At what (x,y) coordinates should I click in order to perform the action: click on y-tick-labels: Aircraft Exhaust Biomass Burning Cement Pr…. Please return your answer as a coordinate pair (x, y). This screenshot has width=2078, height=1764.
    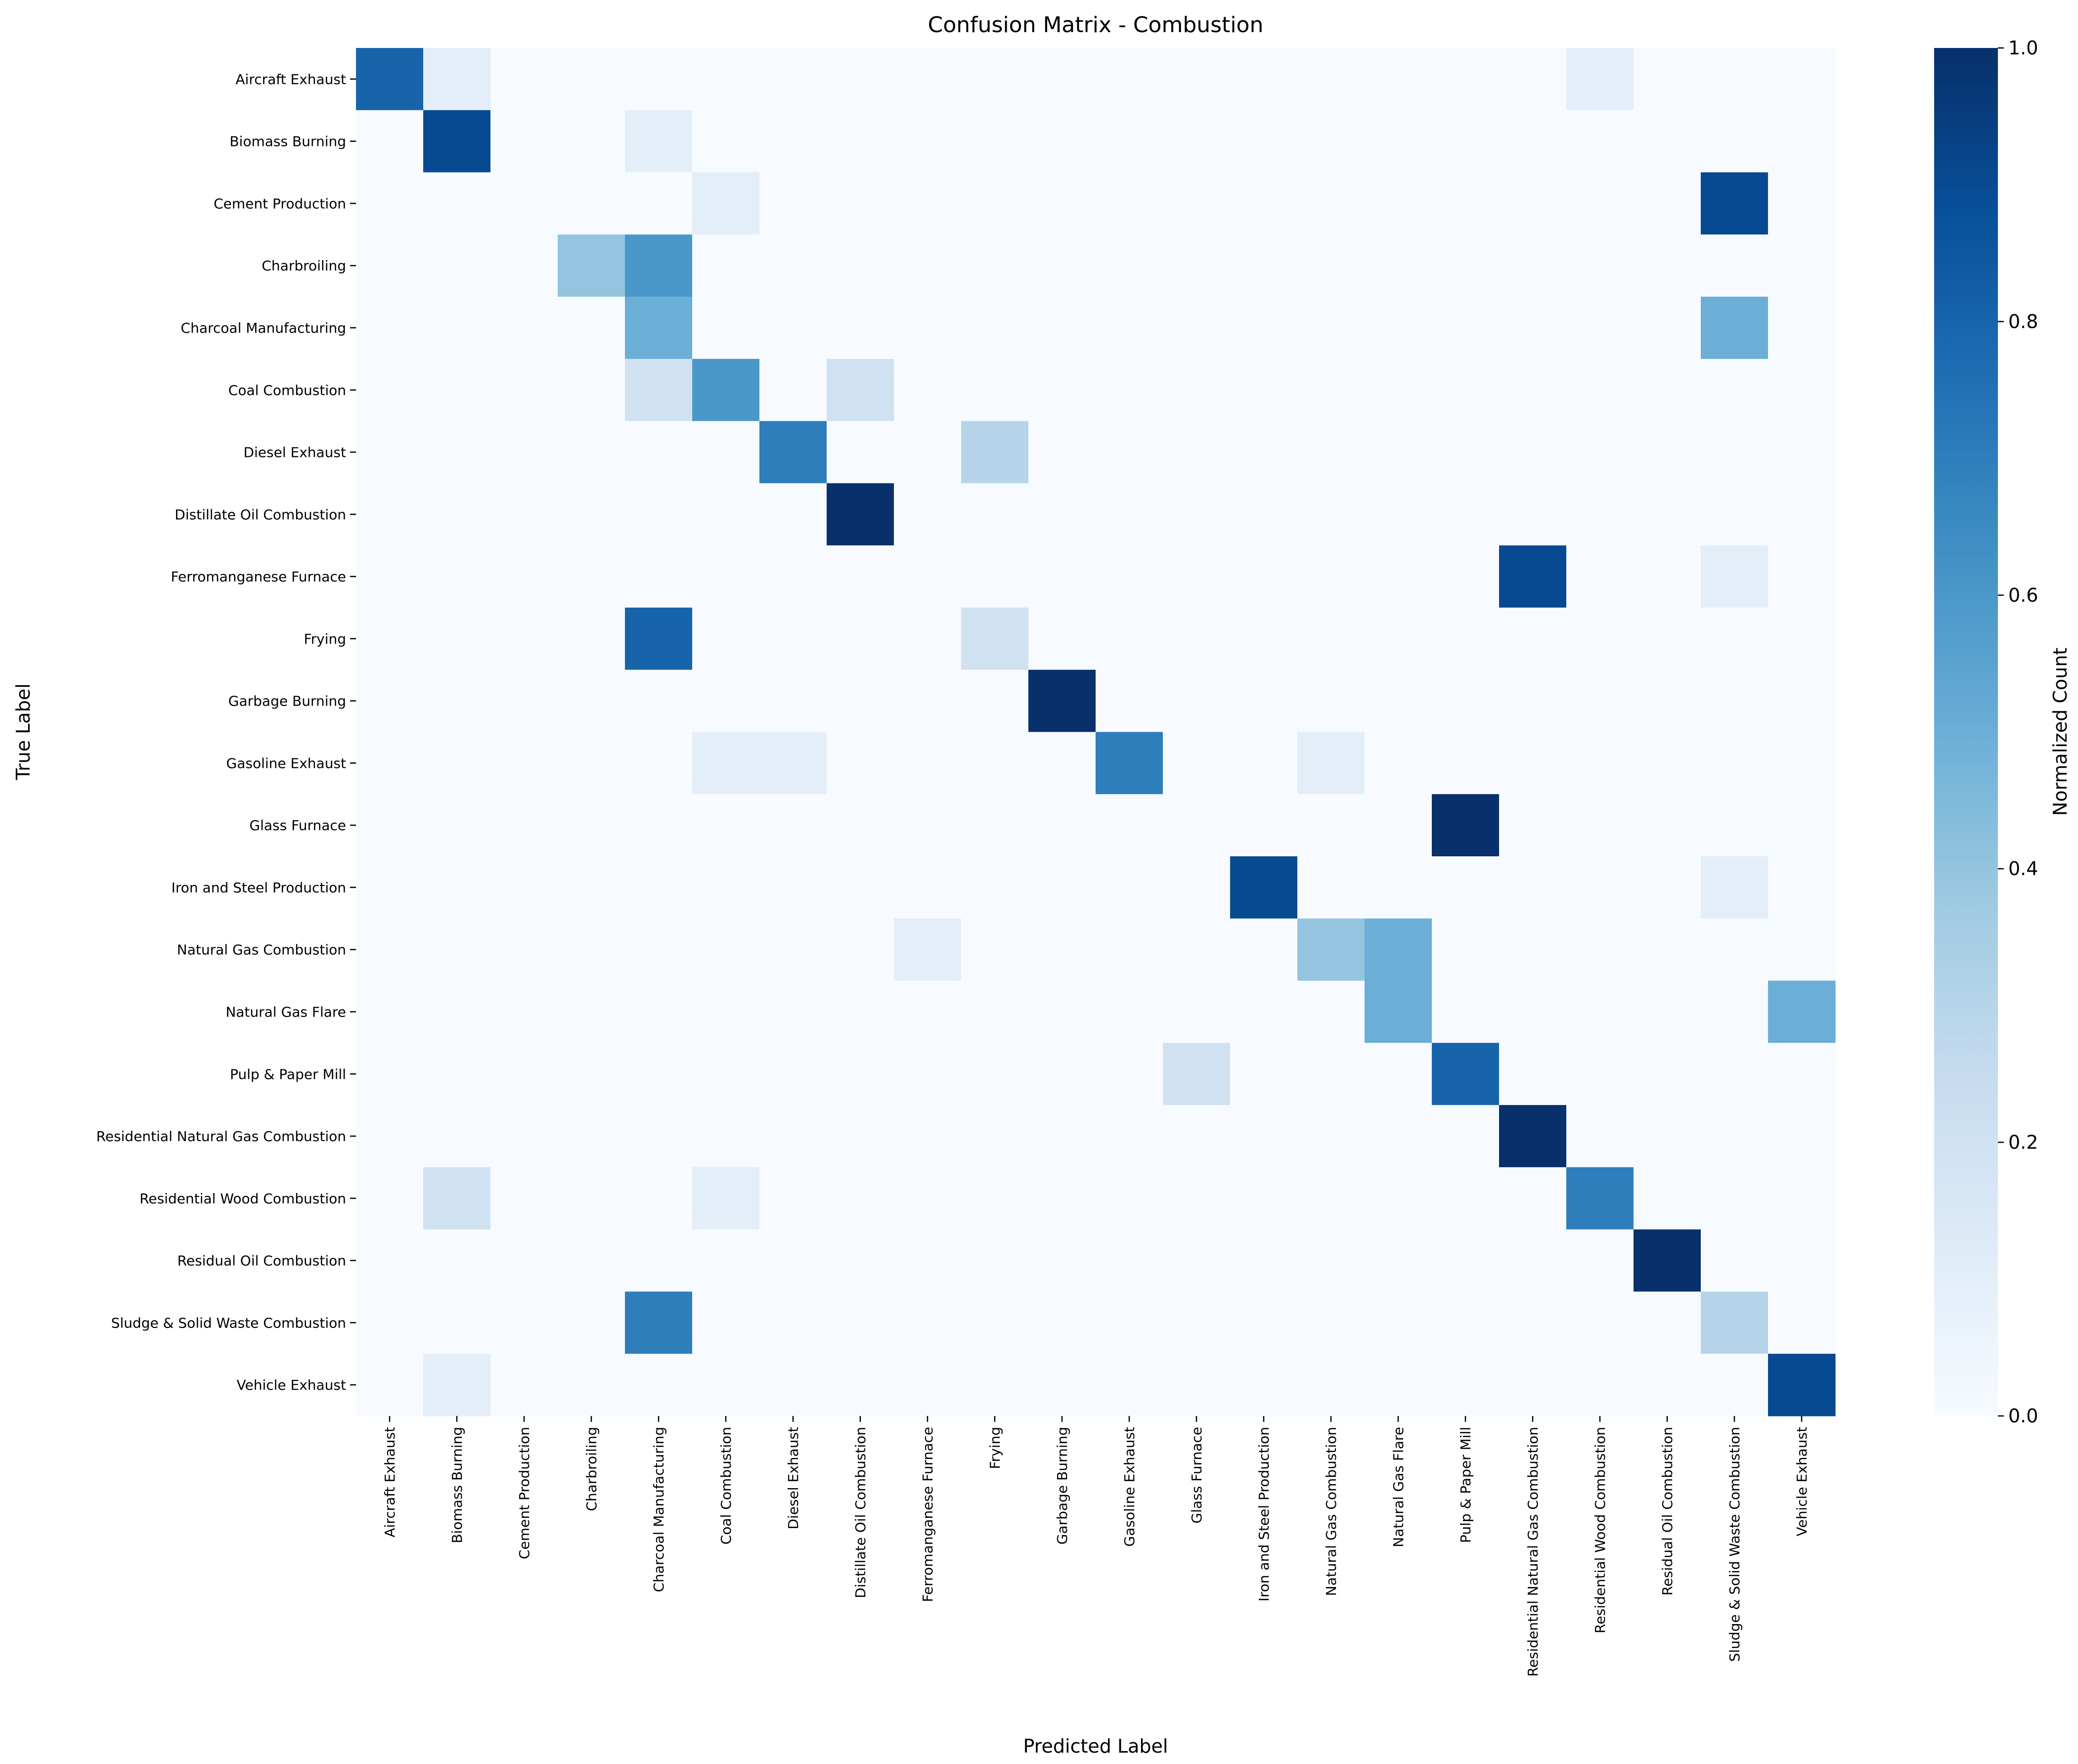
    Looking at the image, I should click on (226, 732).